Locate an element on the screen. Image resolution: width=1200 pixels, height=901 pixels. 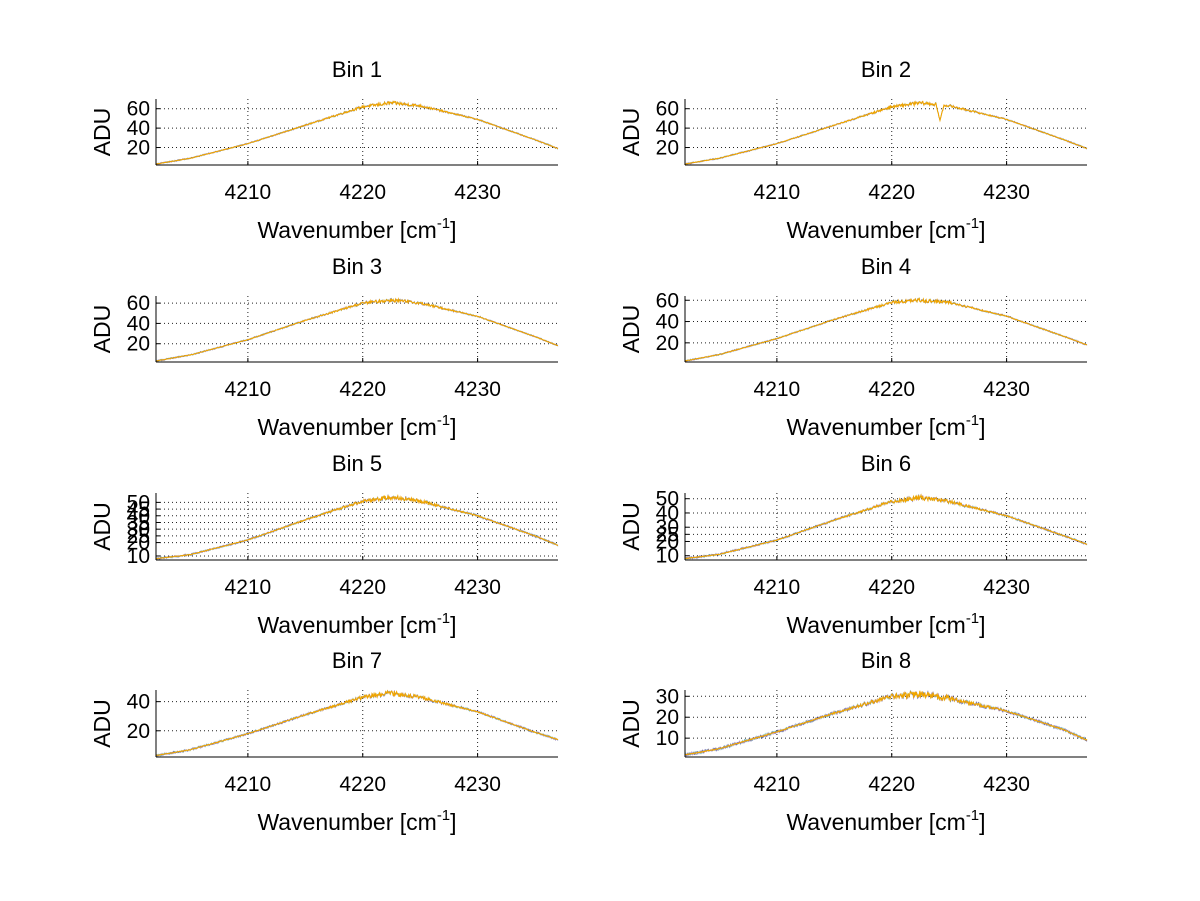
y-tick-label: 30 is located at coordinates (667, 527).